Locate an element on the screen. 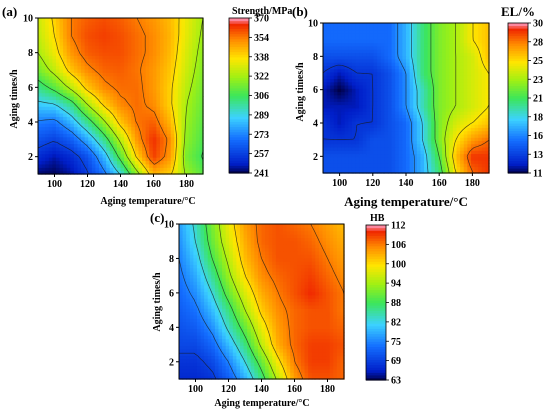 The height and width of the screenshot is (414, 550). x-tick-label: 180 is located at coordinates (186, 184).